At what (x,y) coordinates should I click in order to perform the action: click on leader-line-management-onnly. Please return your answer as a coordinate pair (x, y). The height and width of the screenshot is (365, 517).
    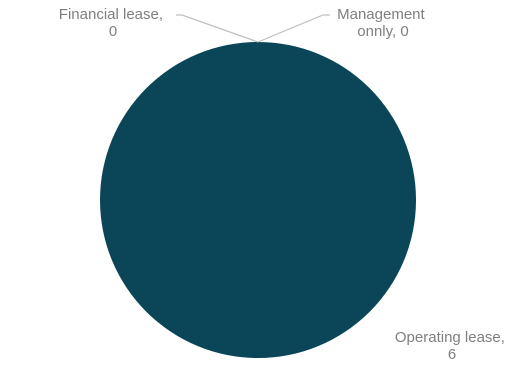
    Looking at the image, I should click on (293, 28).